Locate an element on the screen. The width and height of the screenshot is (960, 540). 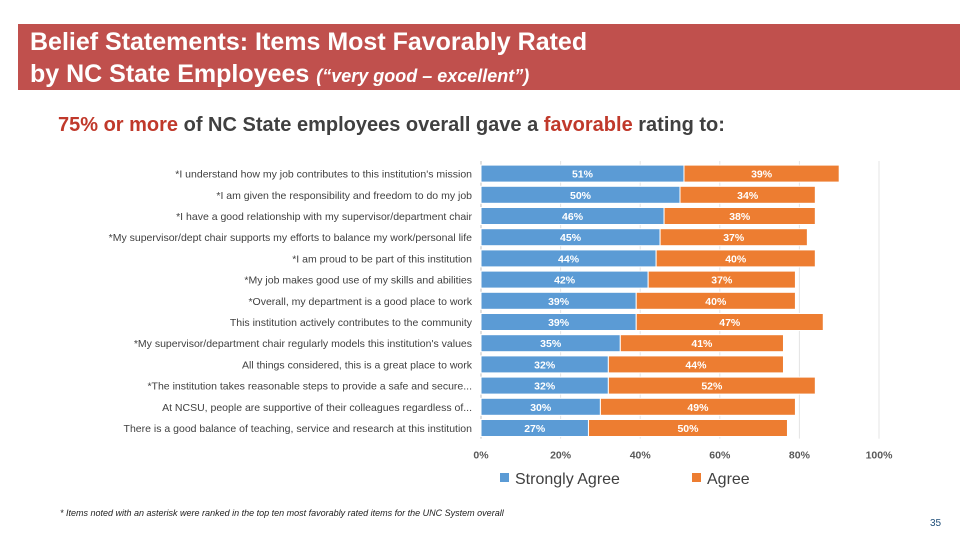
x-tick-label: 60% is located at coordinates (720, 456).